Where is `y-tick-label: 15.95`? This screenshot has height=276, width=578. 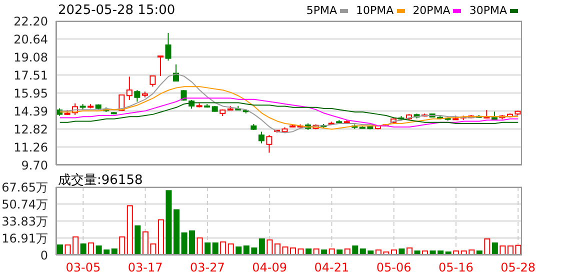
y-tick-label: 15.95 is located at coordinates (31, 93).